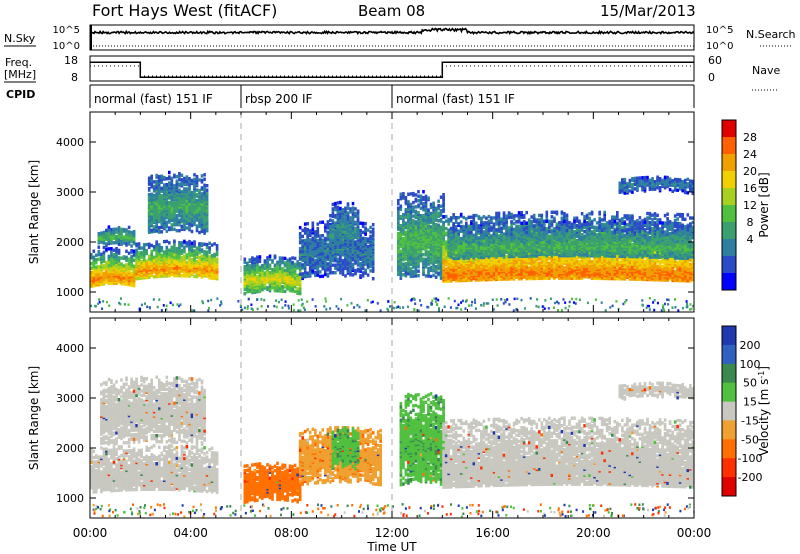  What do you see at coordinates (66, 30) in the screenshot?
I see `nsky-tick-label: 10^5` at bounding box center [66, 30].